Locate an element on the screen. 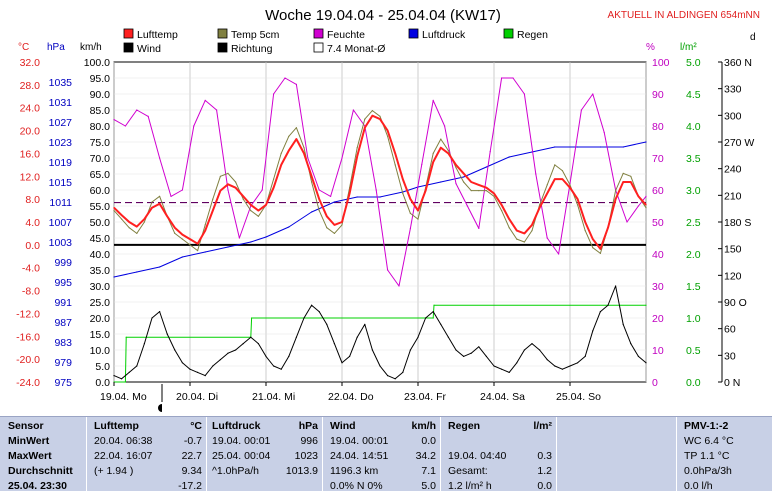 Image resolution: width=772 pixels, height=494 pixels. footer-regen-value: 0.3 is located at coordinates (544, 456).